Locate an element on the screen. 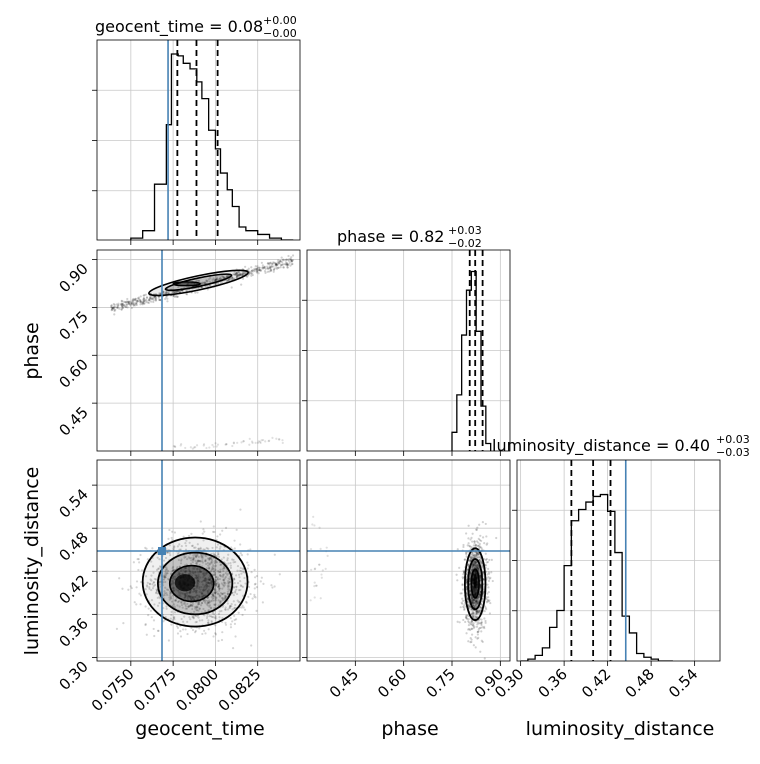  panel-geocent_time-hist: geocent_time = 0.08 +0.00 −0.00 is located at coordinates (196, 129).